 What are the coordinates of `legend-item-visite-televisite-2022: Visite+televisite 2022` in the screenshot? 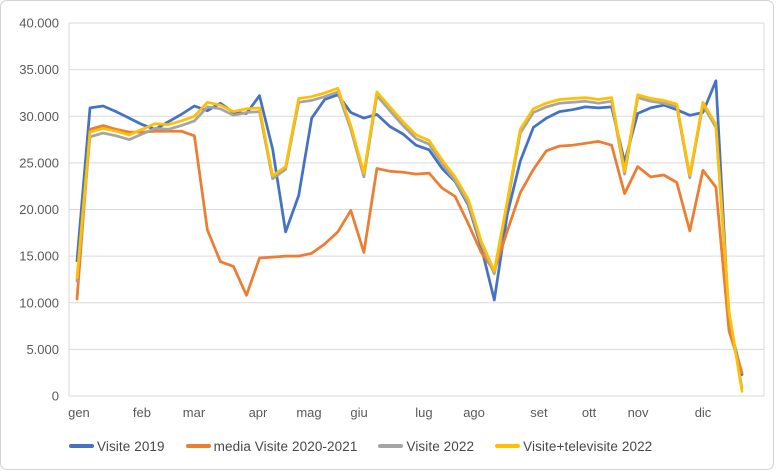 It's located at (573, 446).